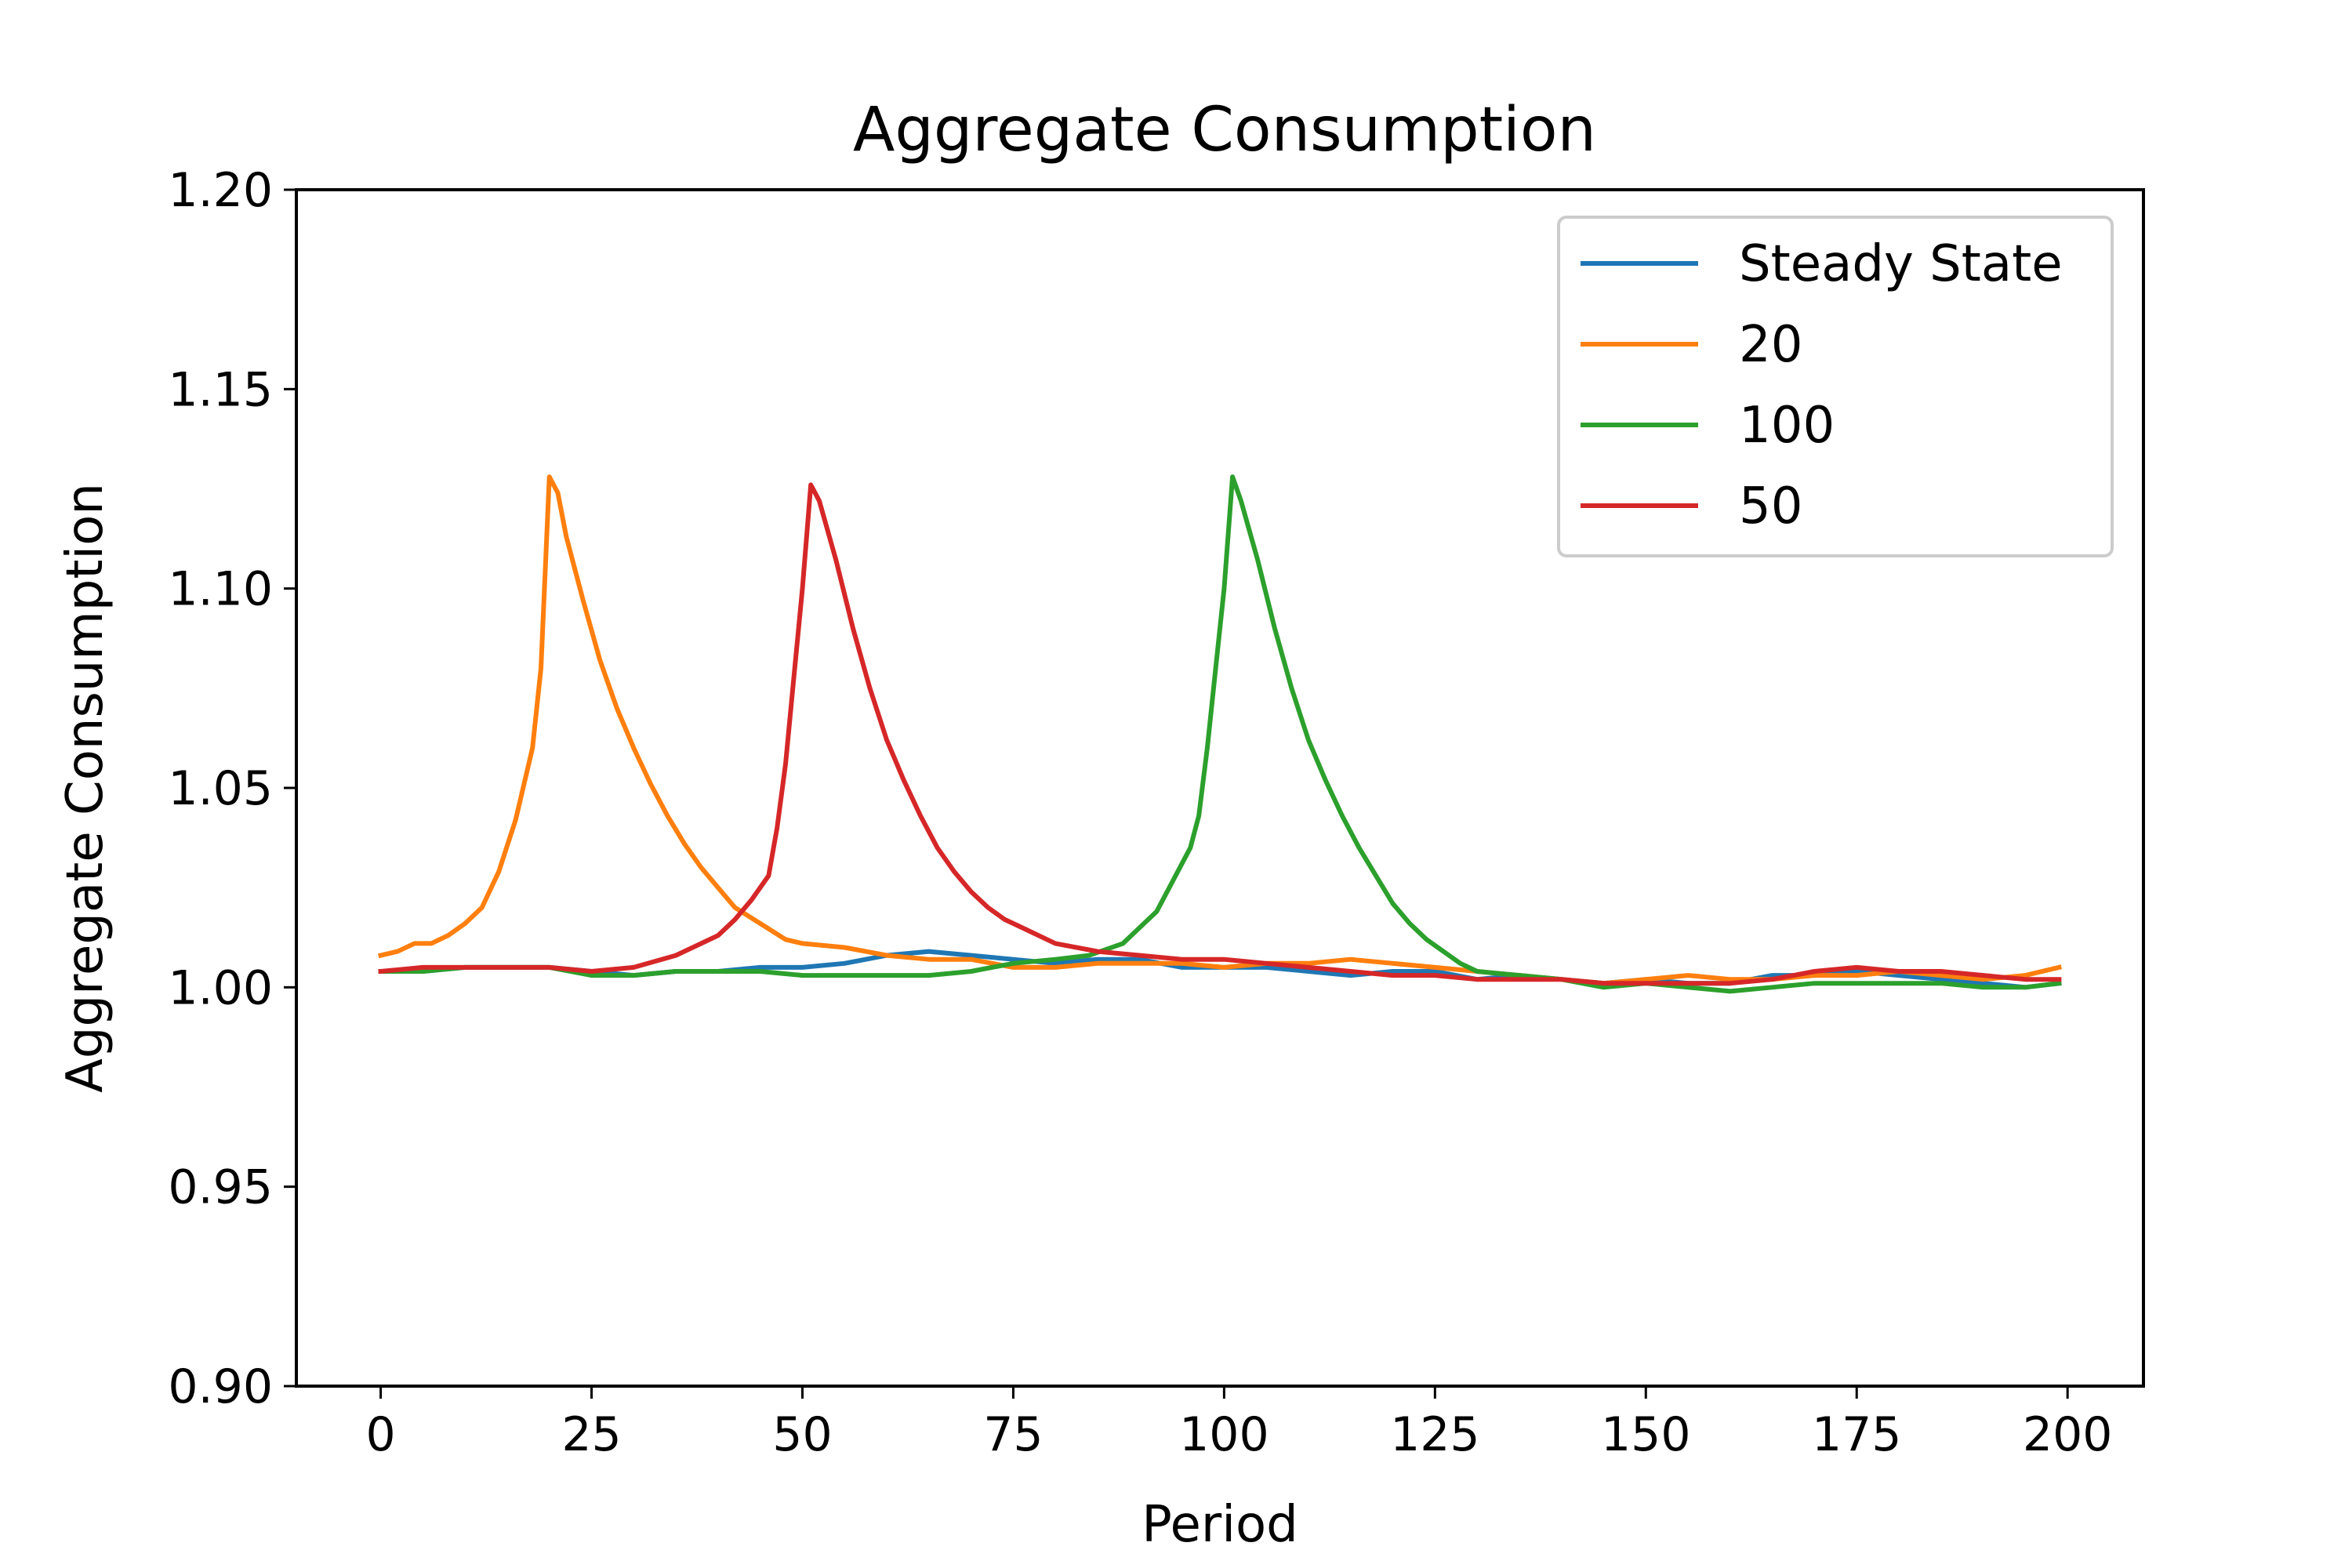  Describe the element at coordinates (380, 1434) in the screenshot. I see `x-tick-label: 0` at that location.